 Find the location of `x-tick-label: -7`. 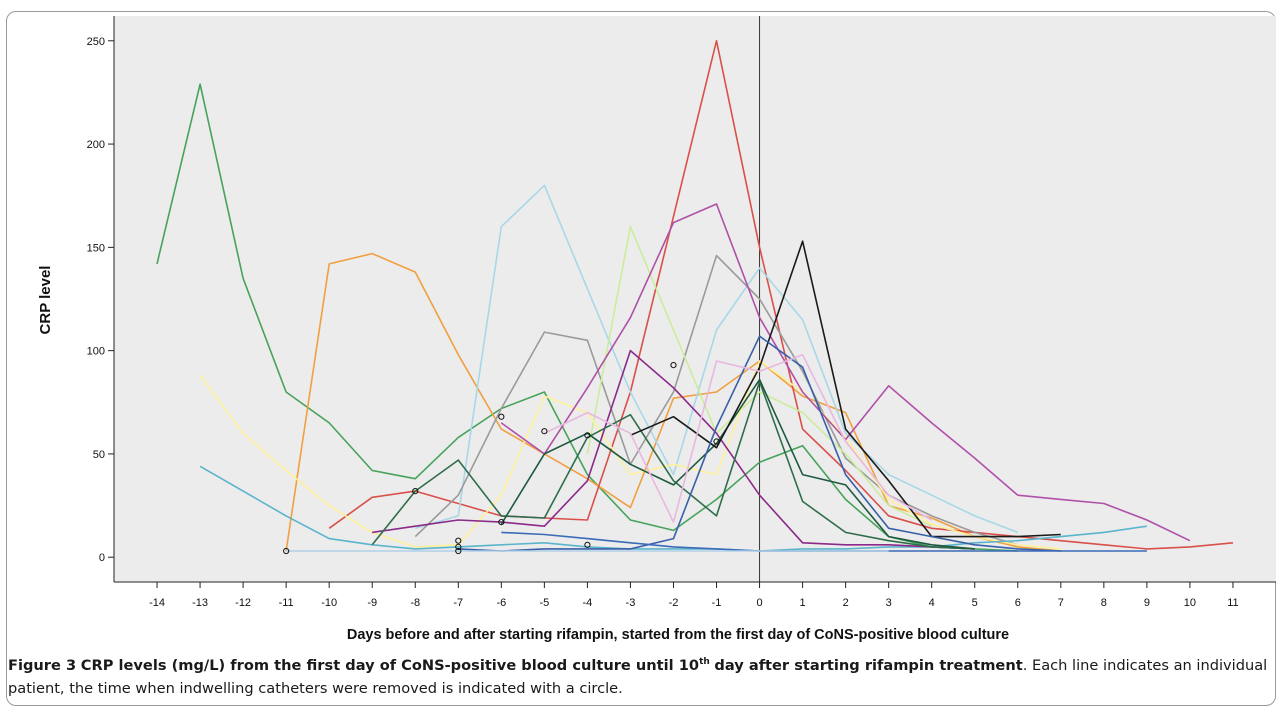

x-tick-label: -7 is located at coordinates (458, 603).